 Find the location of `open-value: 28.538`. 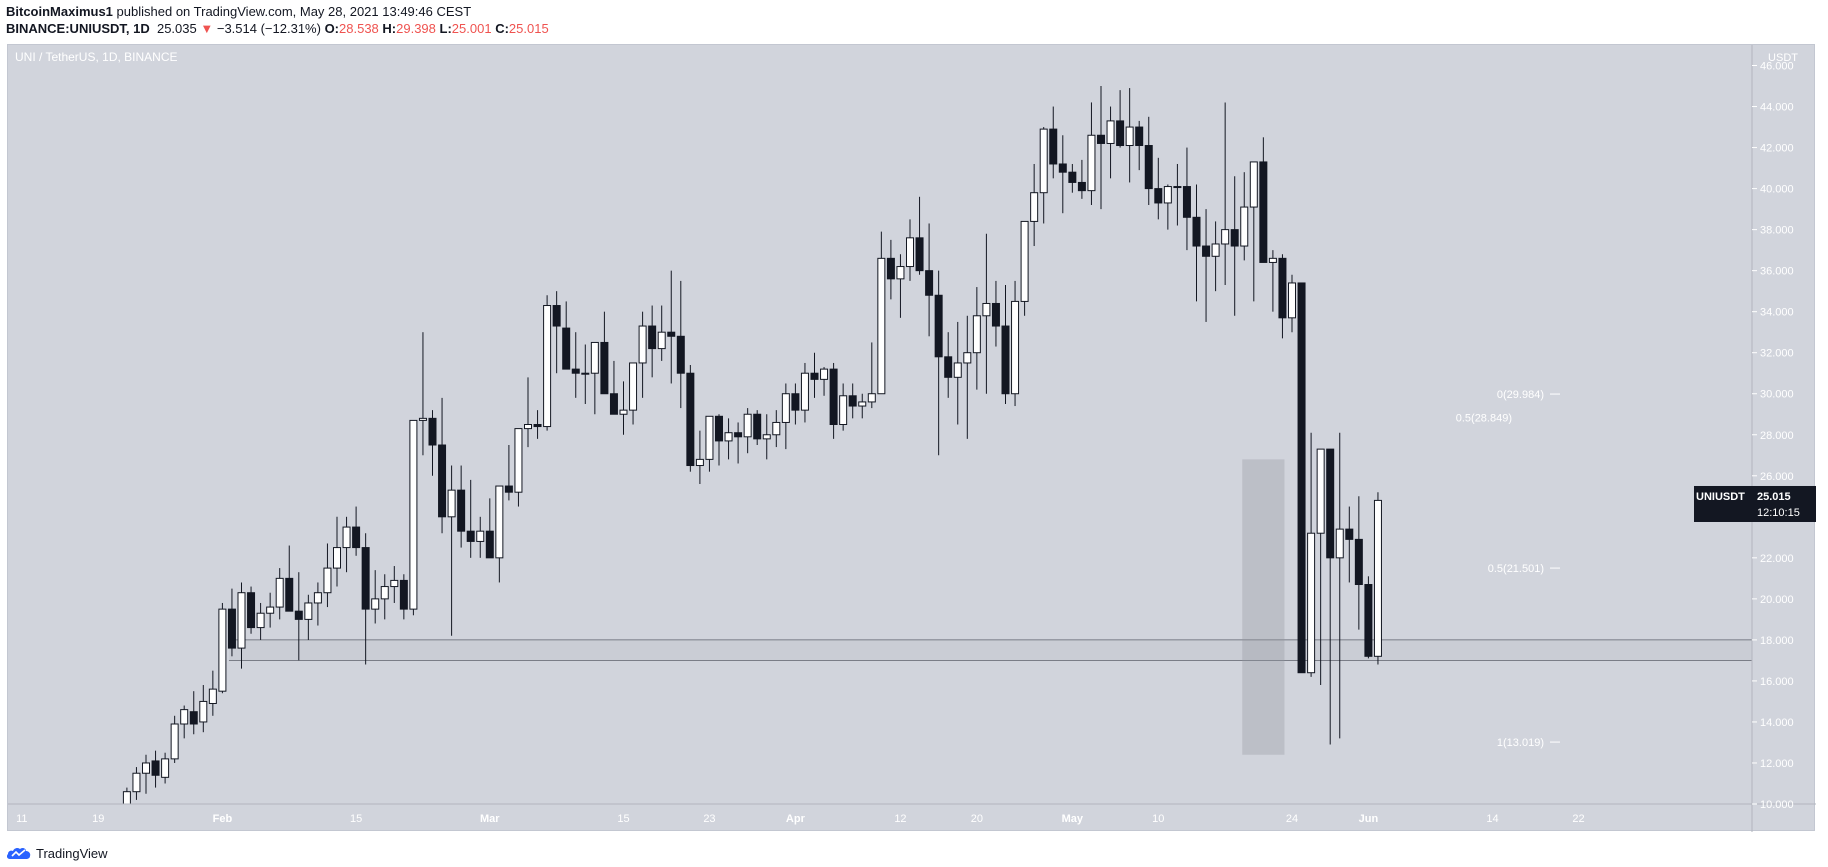

open-value: 28.538 is located at coordinates (359, 28).